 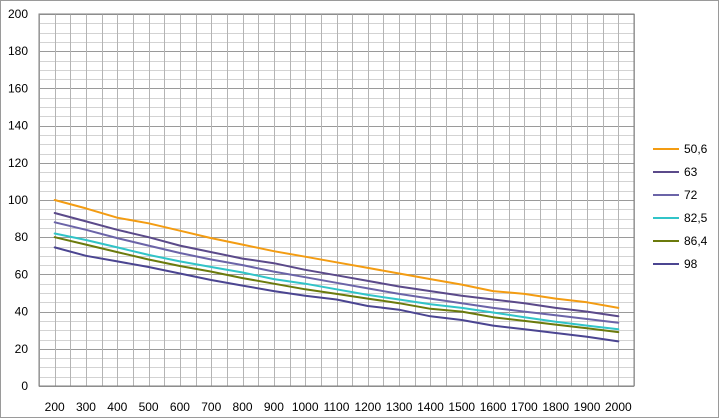 I want to click on x-tick-label: 1200, so click(x=367, y=407).